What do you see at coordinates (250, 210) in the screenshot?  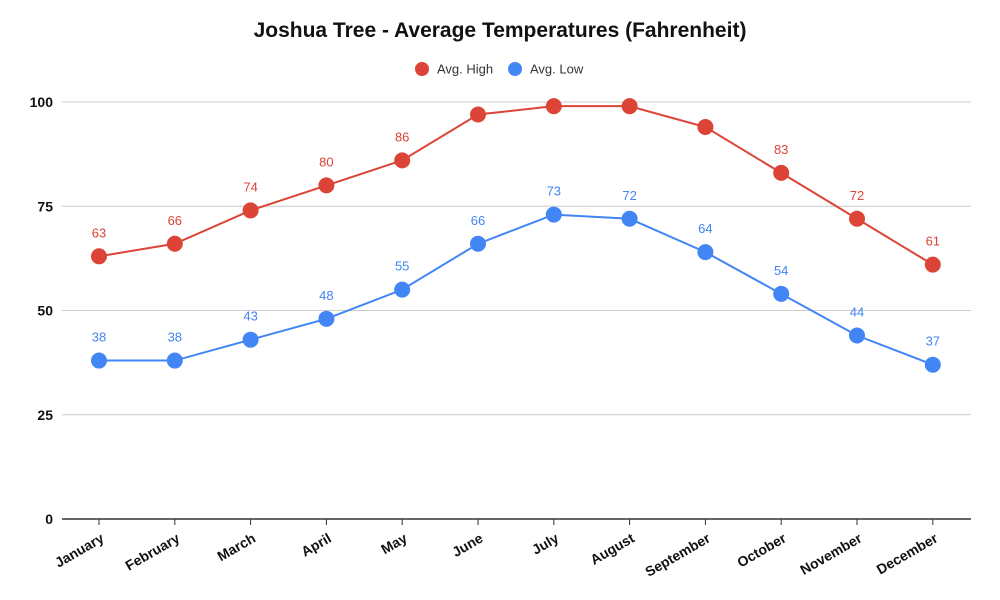 I see `point-avg-high-march` at bounding box center [250, 210].